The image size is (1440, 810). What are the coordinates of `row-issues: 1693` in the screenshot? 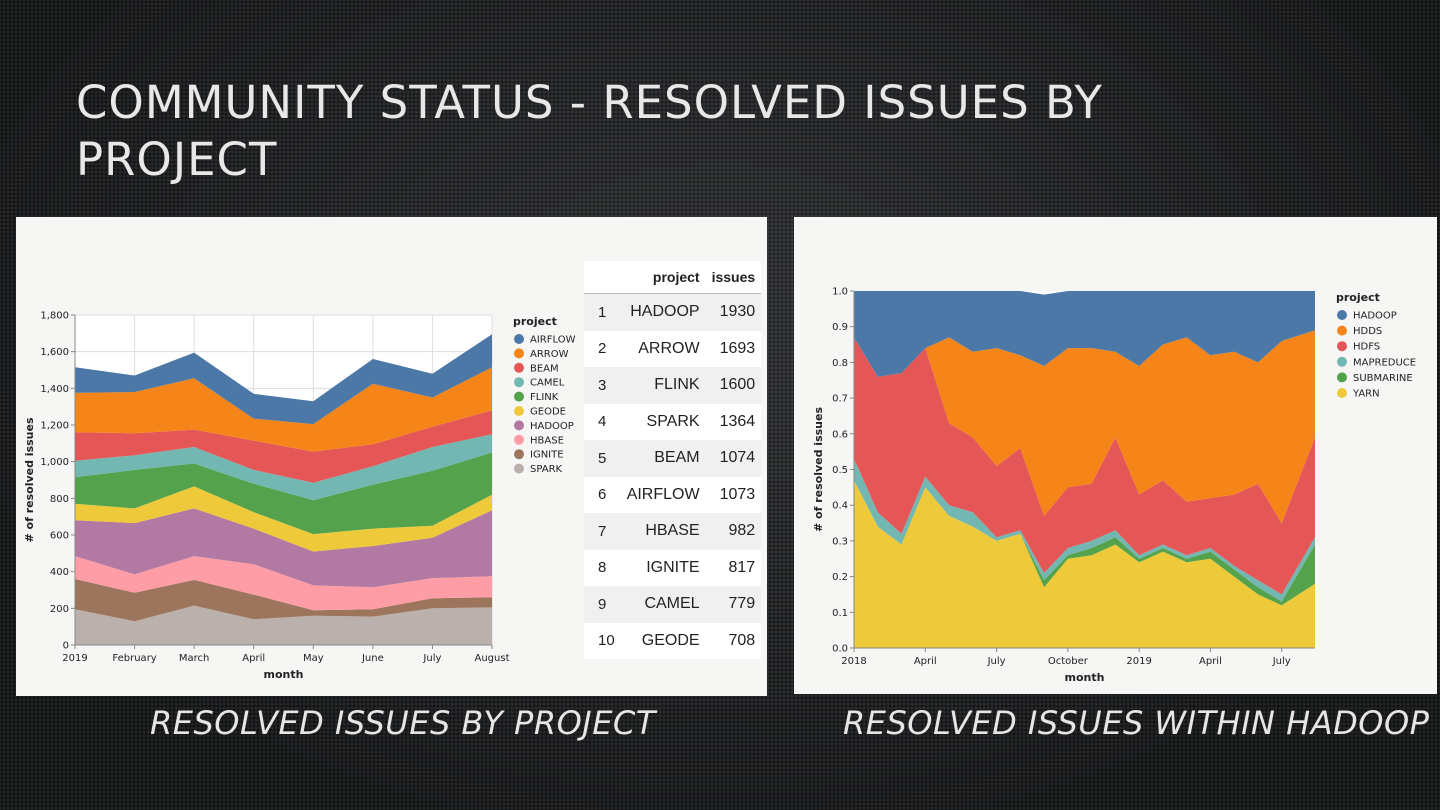 It's located at (737, 348).